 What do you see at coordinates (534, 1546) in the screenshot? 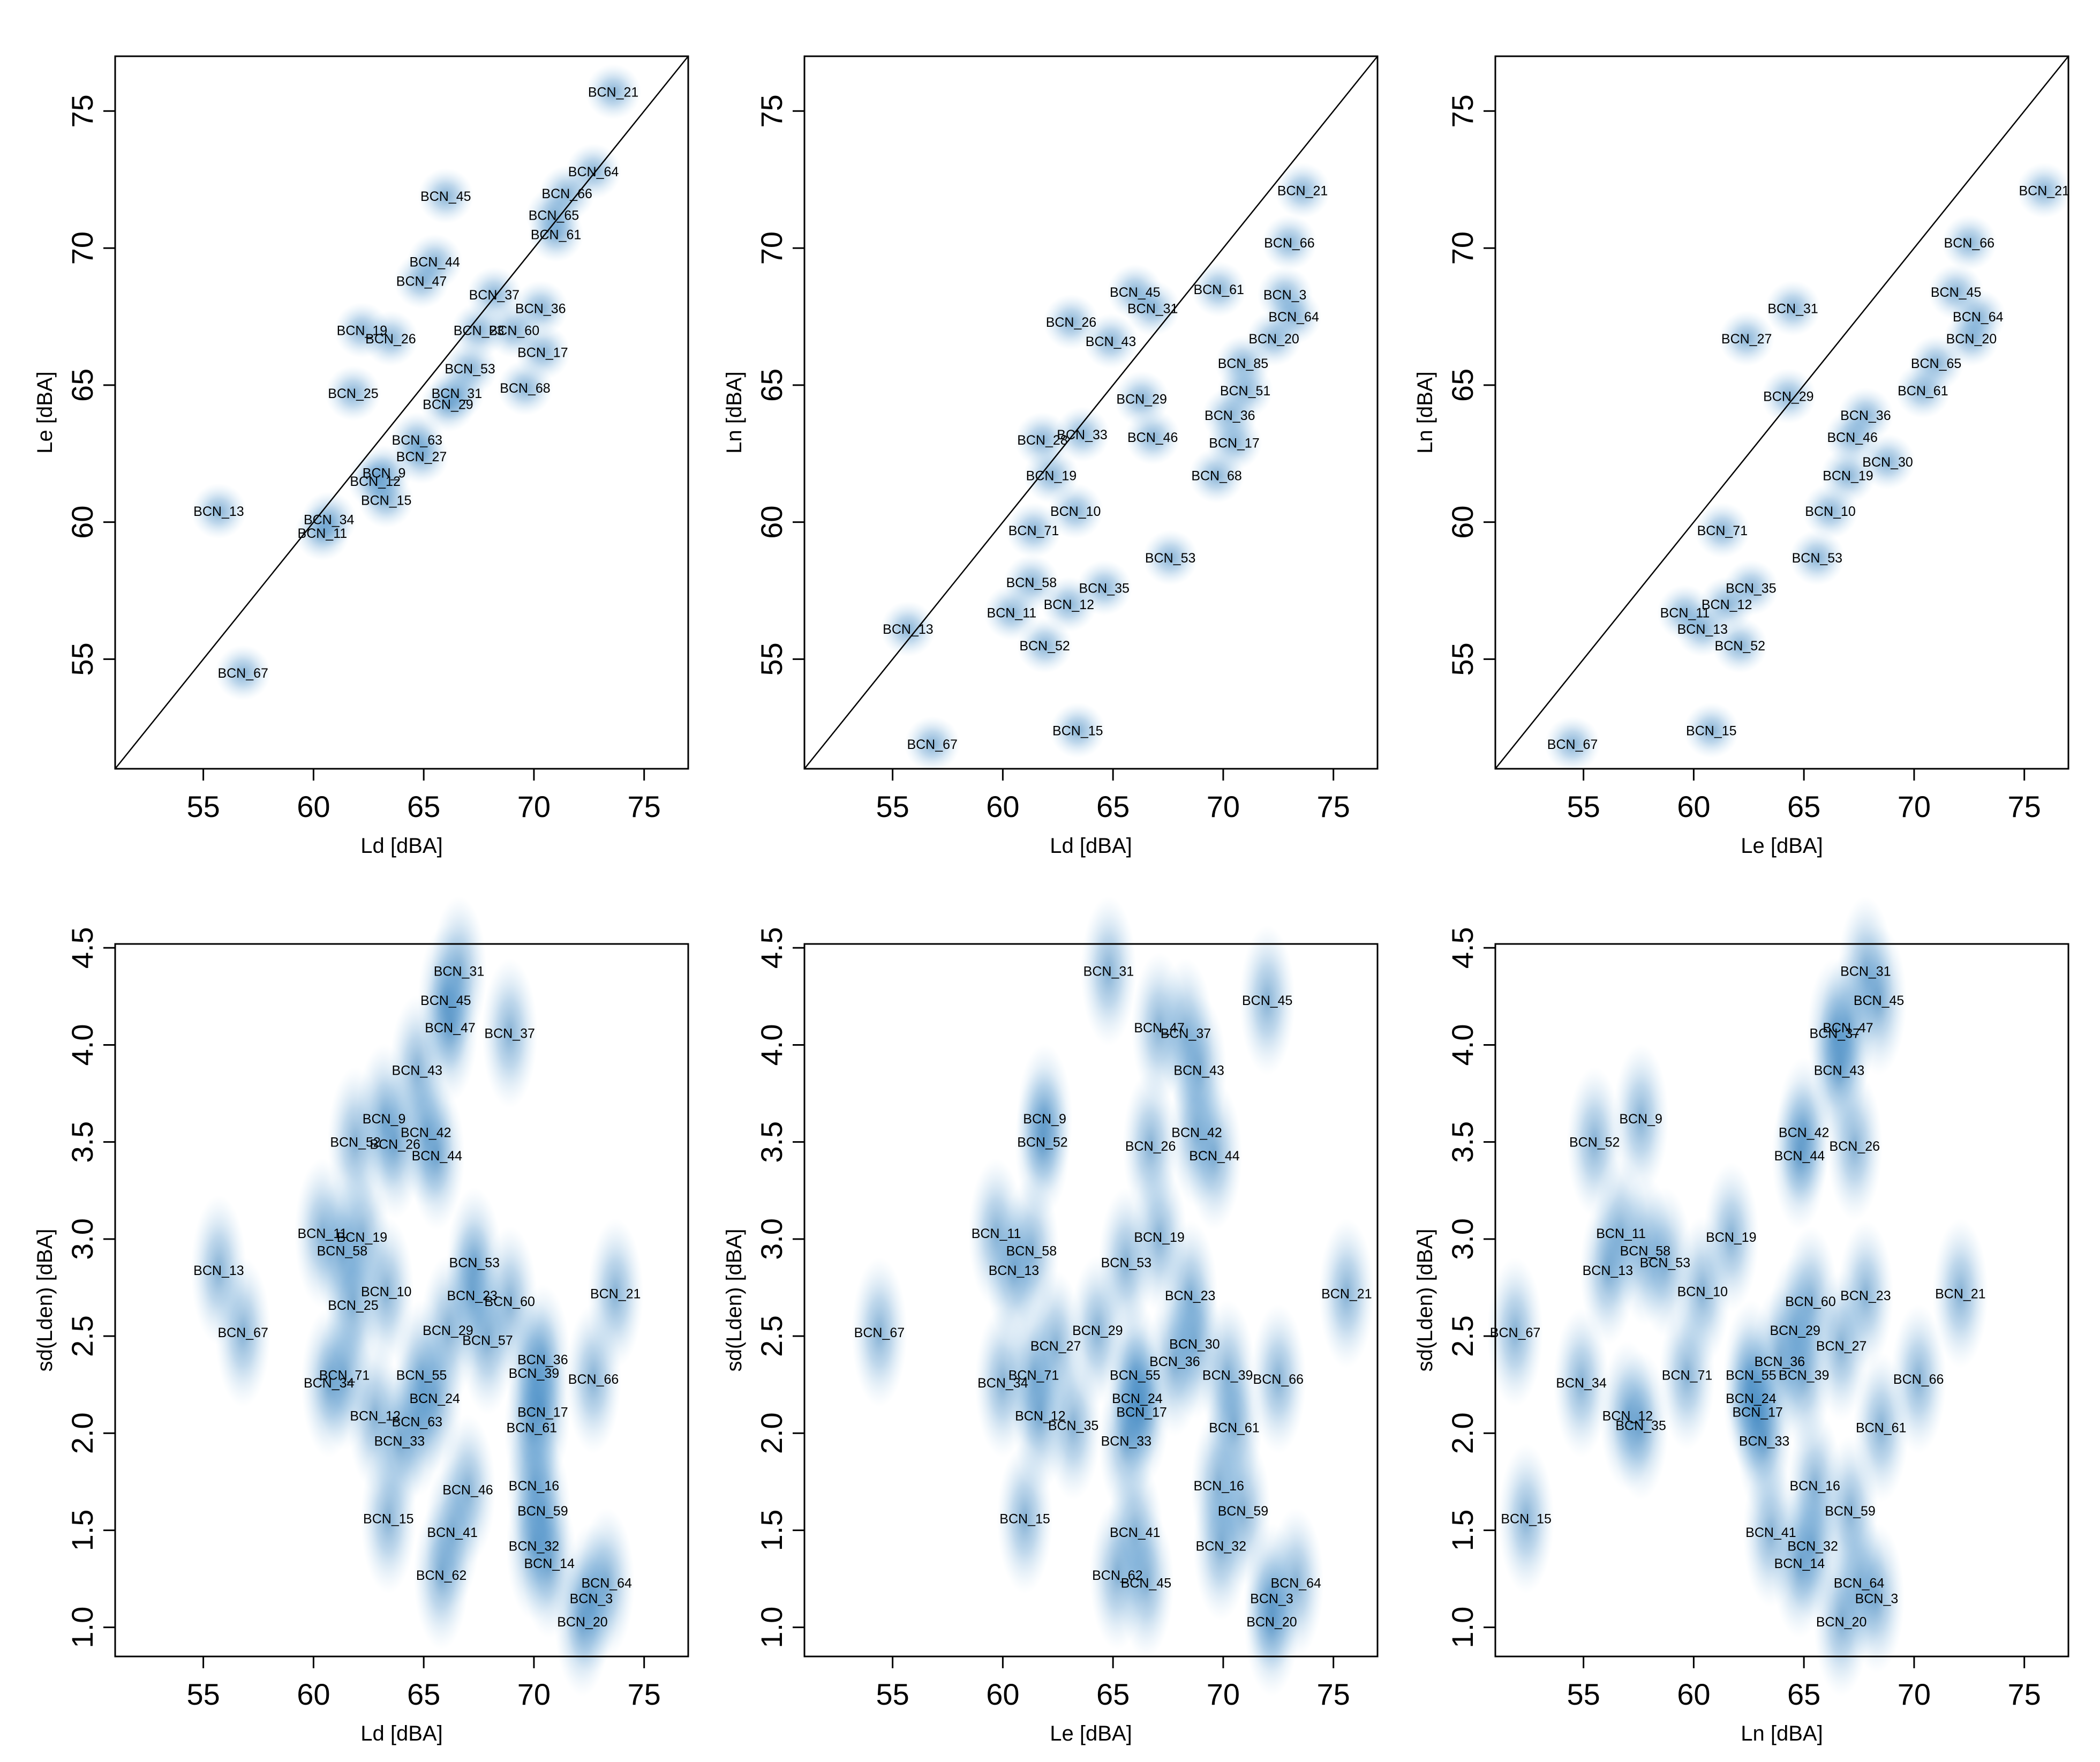
I see `point-label: BCN_32` at bounding box center [534, 1546].